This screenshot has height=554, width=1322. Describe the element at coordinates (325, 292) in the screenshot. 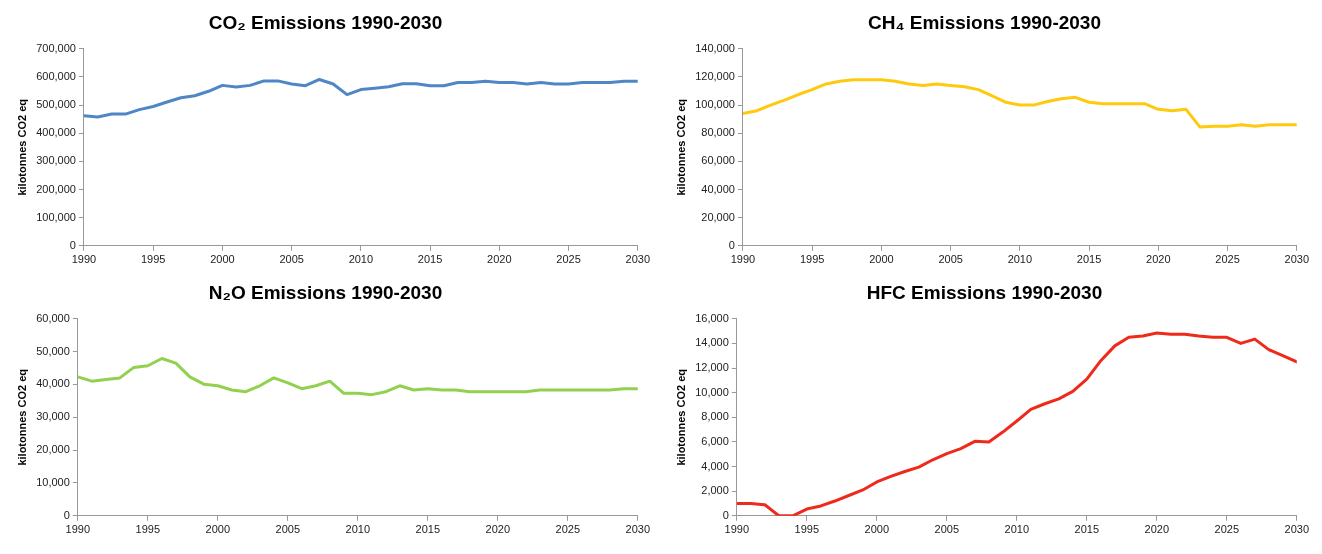

I see `chart-title: N₂O Emissions 1990-2030` at that location.